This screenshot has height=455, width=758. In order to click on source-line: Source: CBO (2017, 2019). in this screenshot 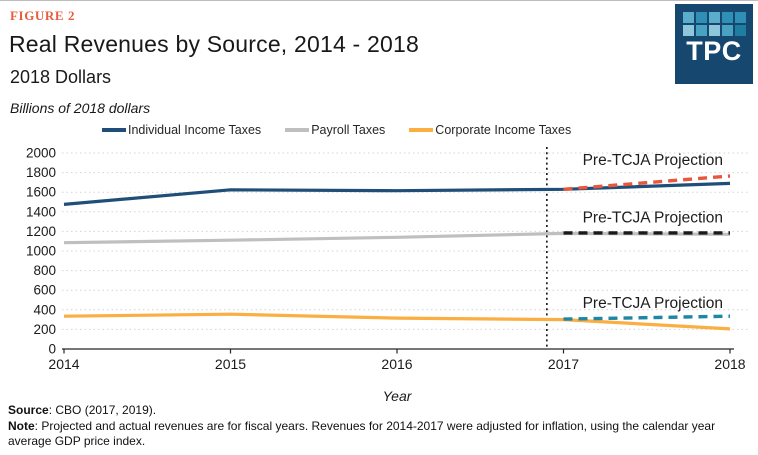, I will do `click(371, 411)`.